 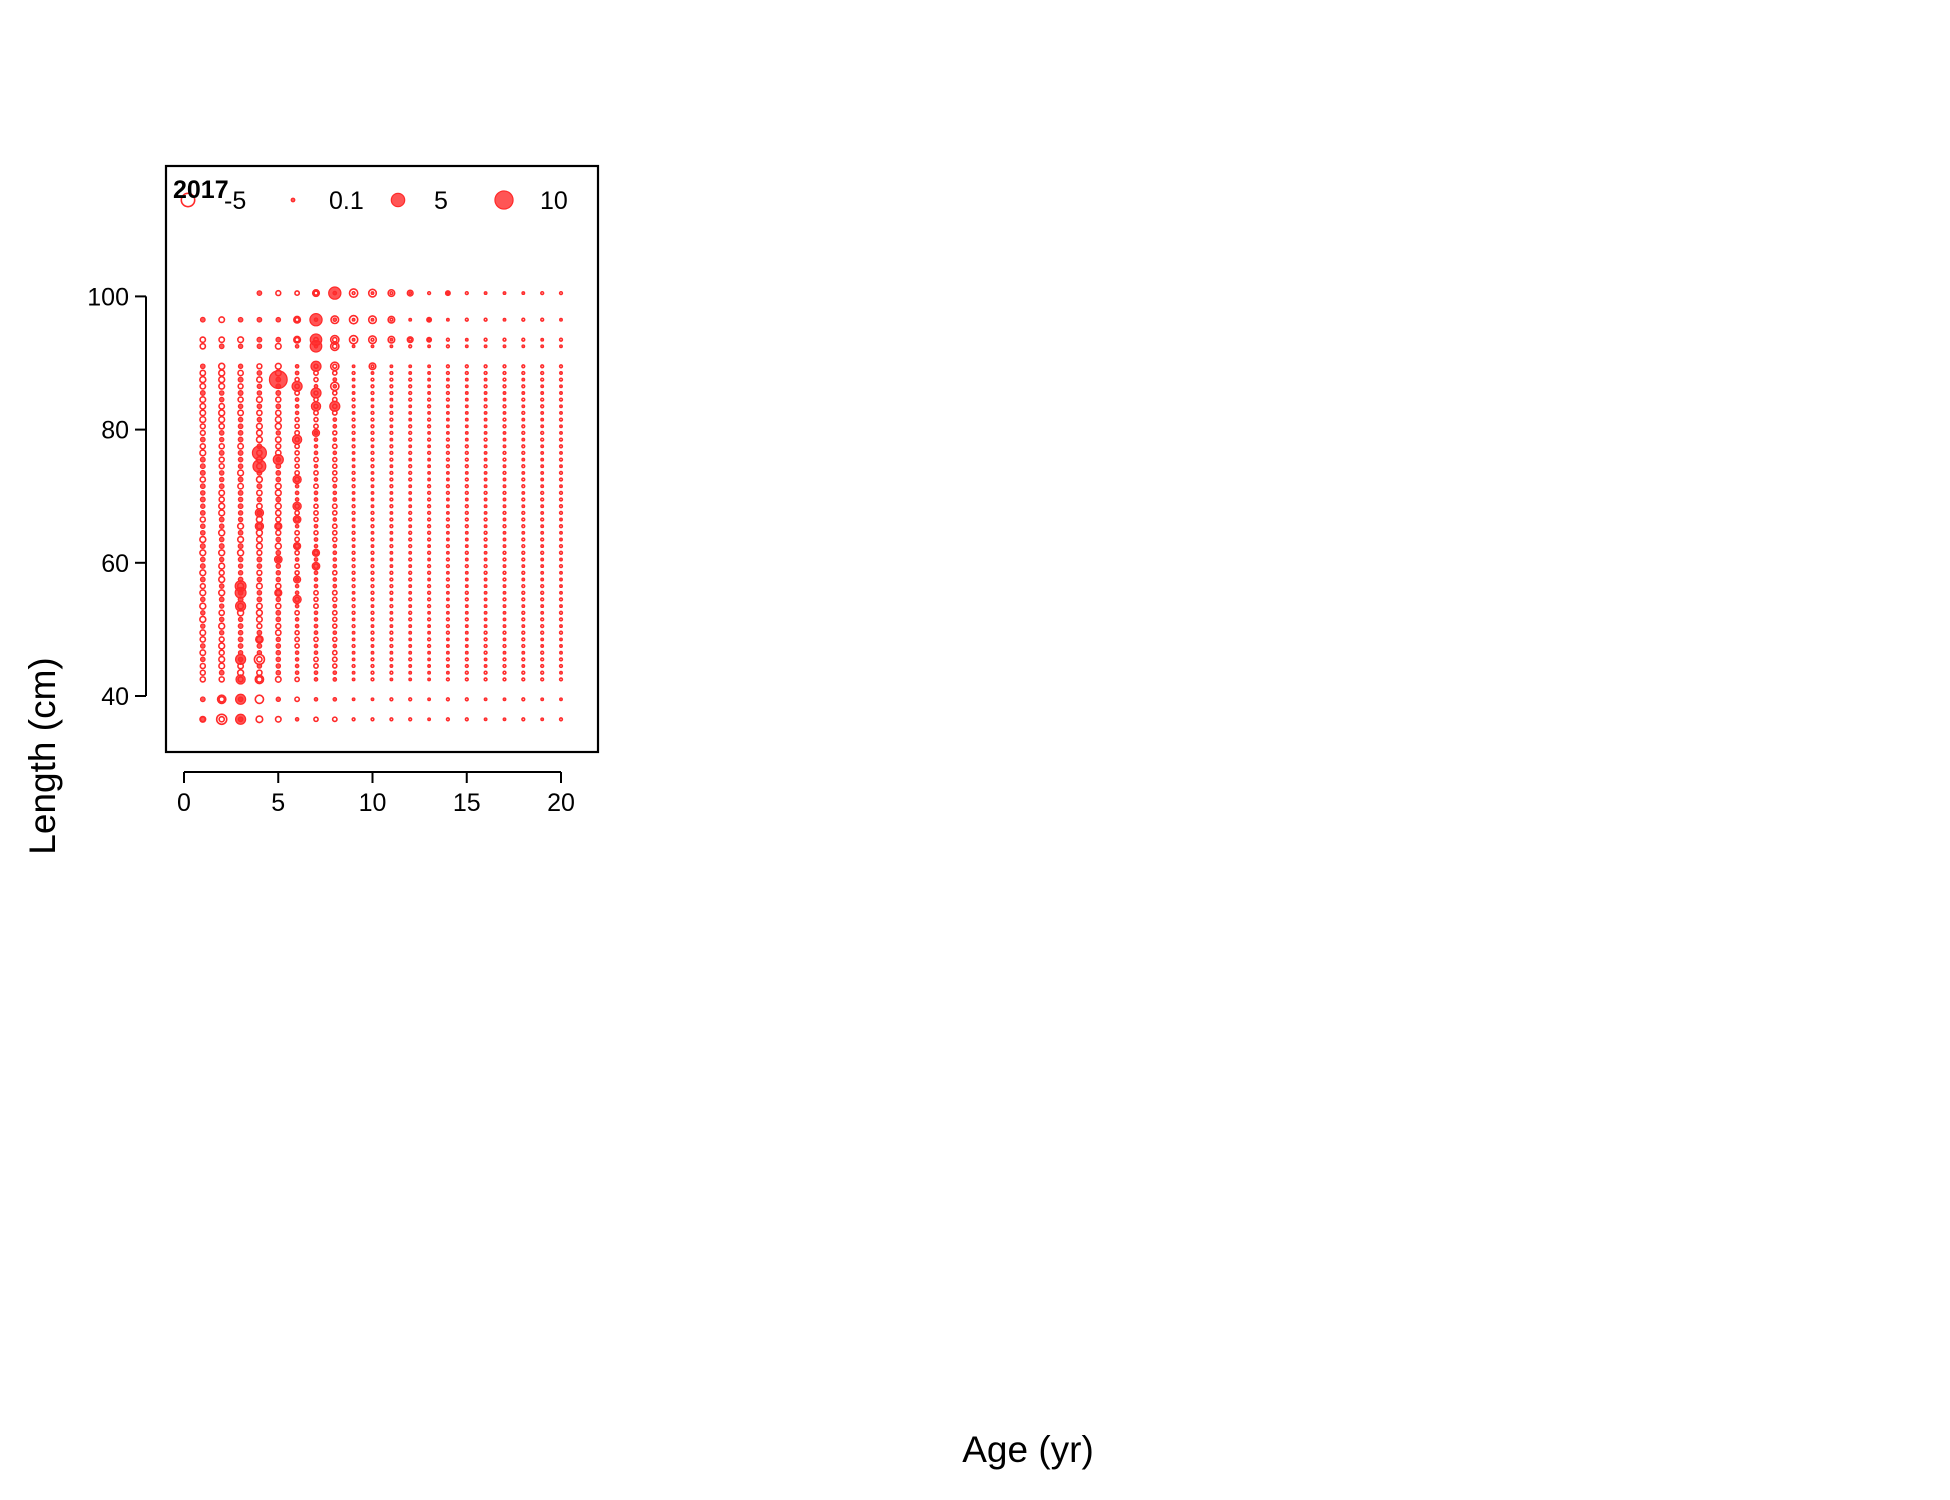 I want to click on y-tick-label: 60, so click(x=115, y=564).